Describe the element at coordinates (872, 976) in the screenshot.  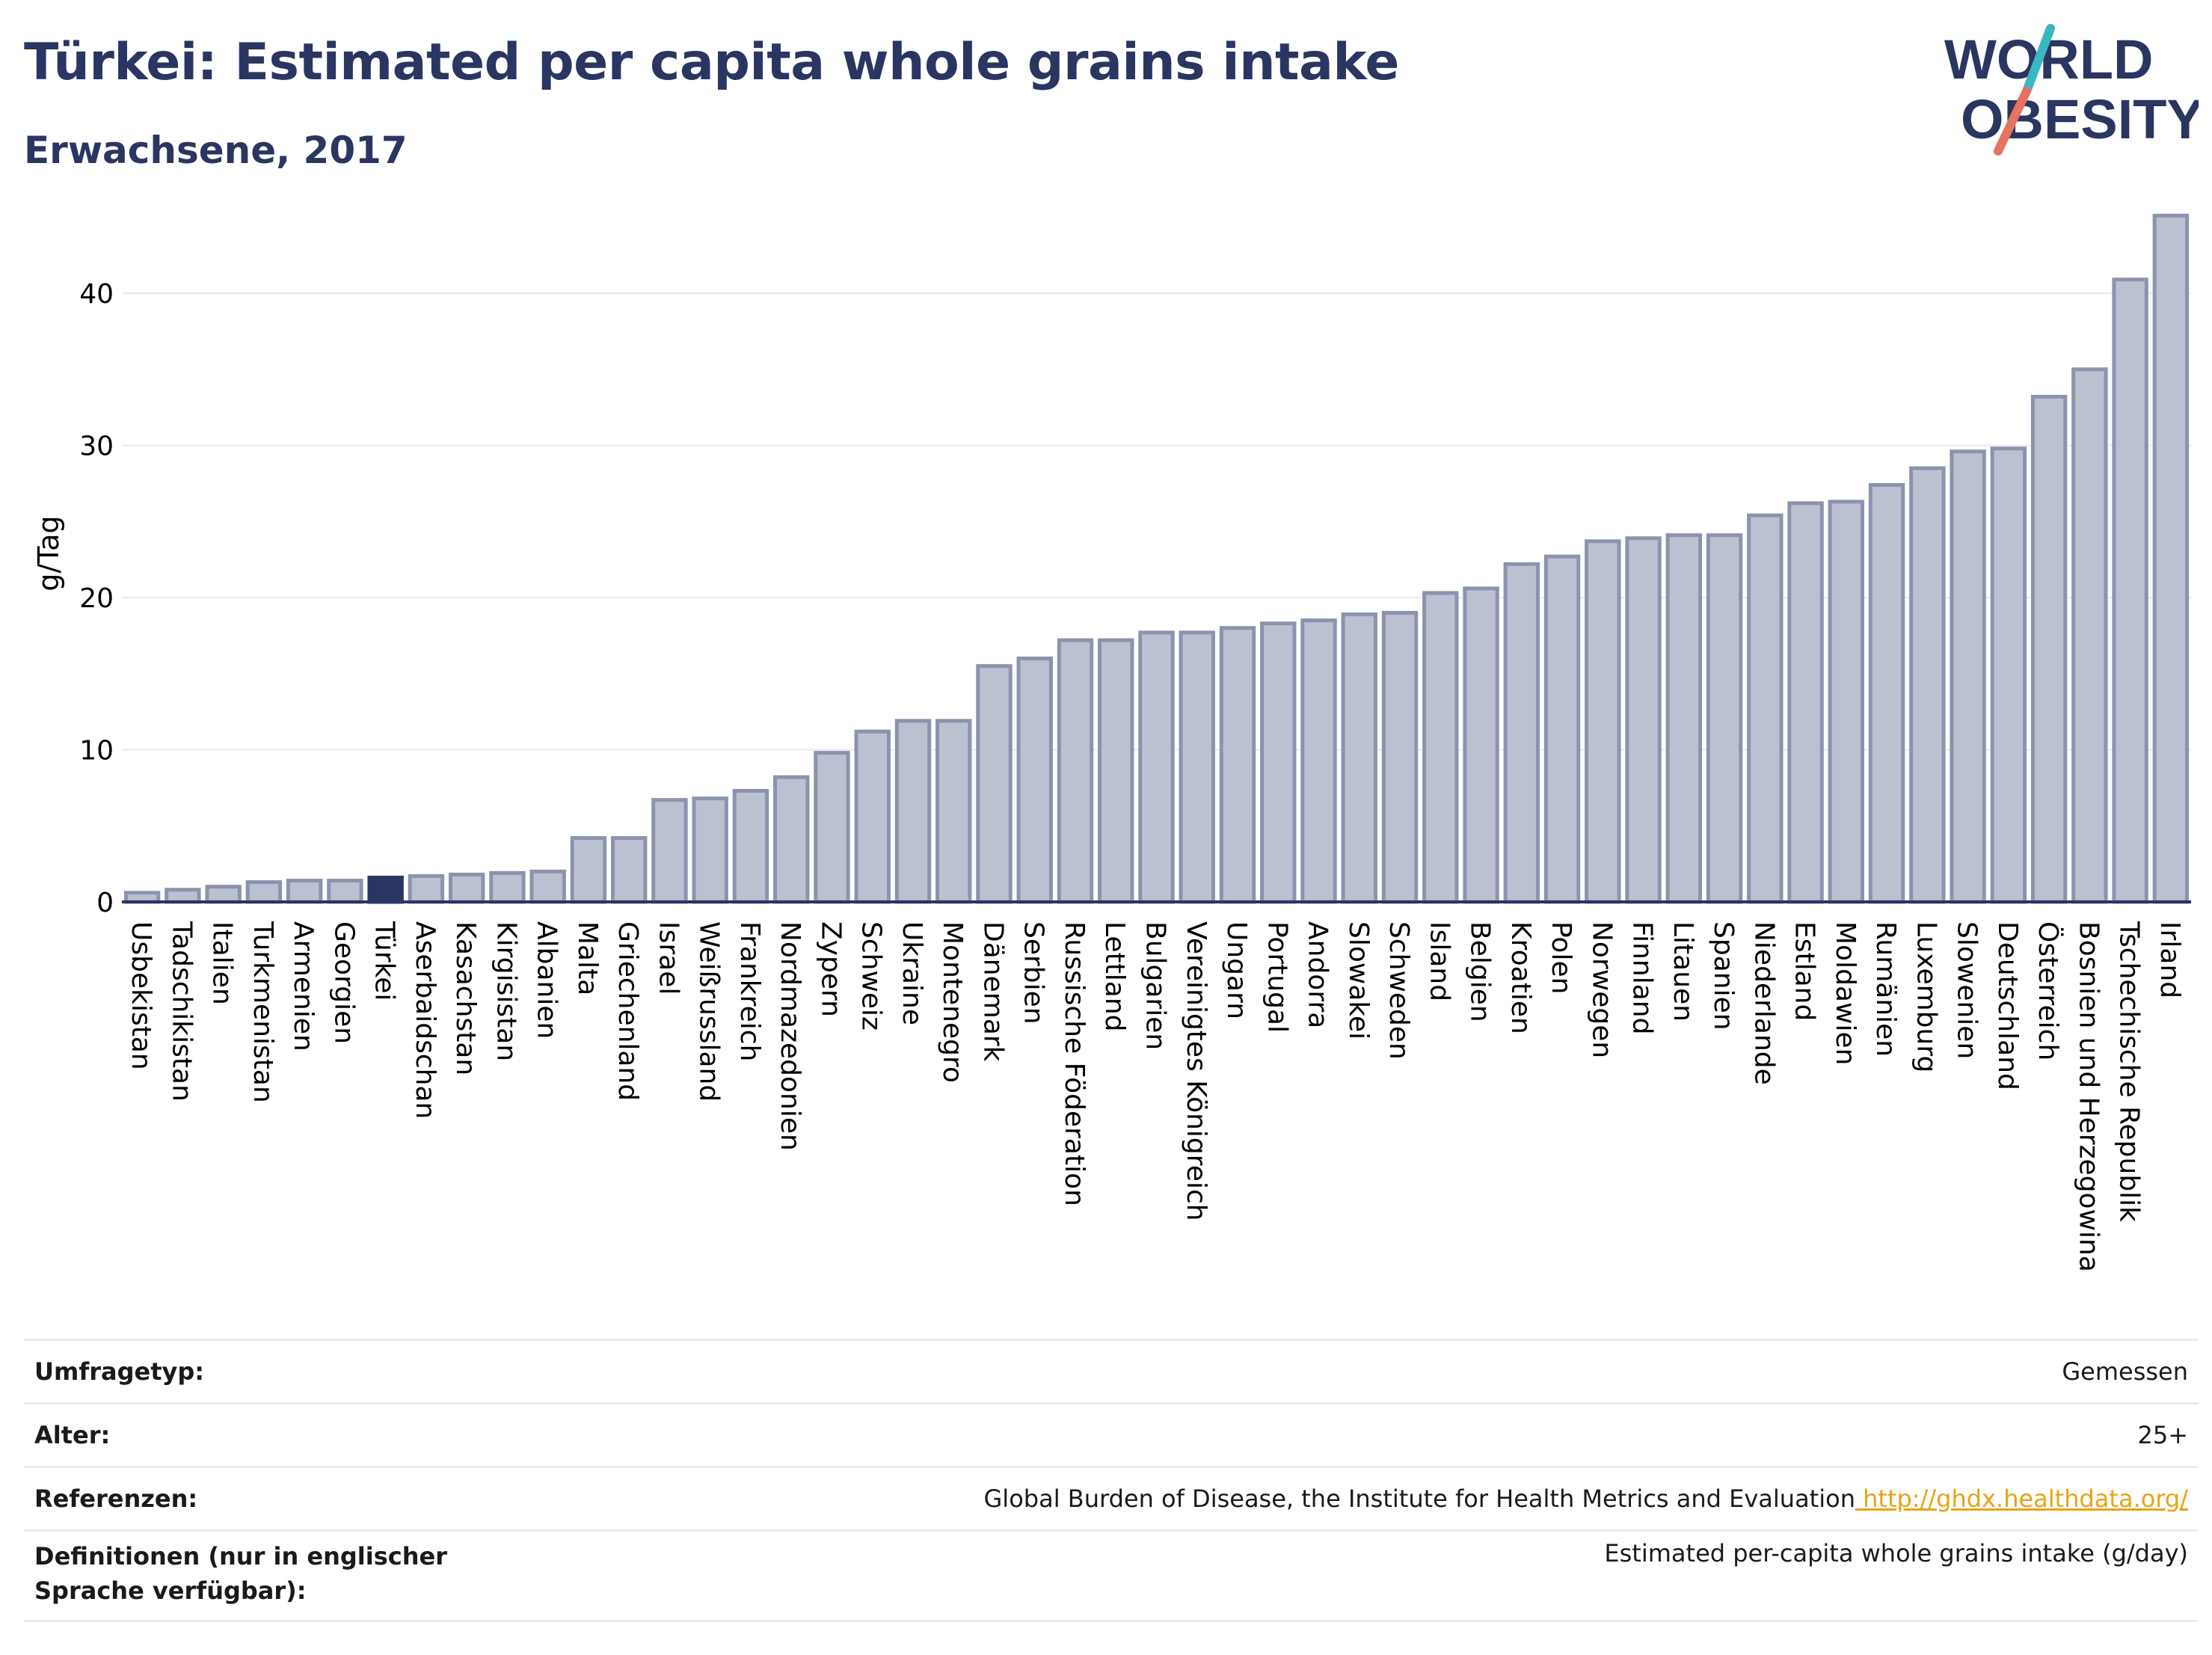
I see `x-tick-label: Schweiz` at that location.